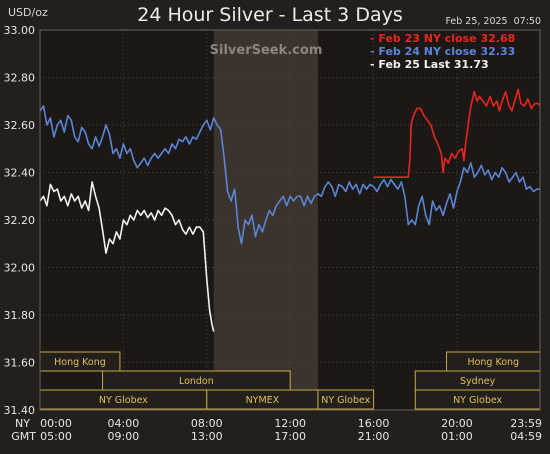 The width and height of the screenshot is (550, 454). I want to click on x-tick-ny: 00:00, so click(56, 423).